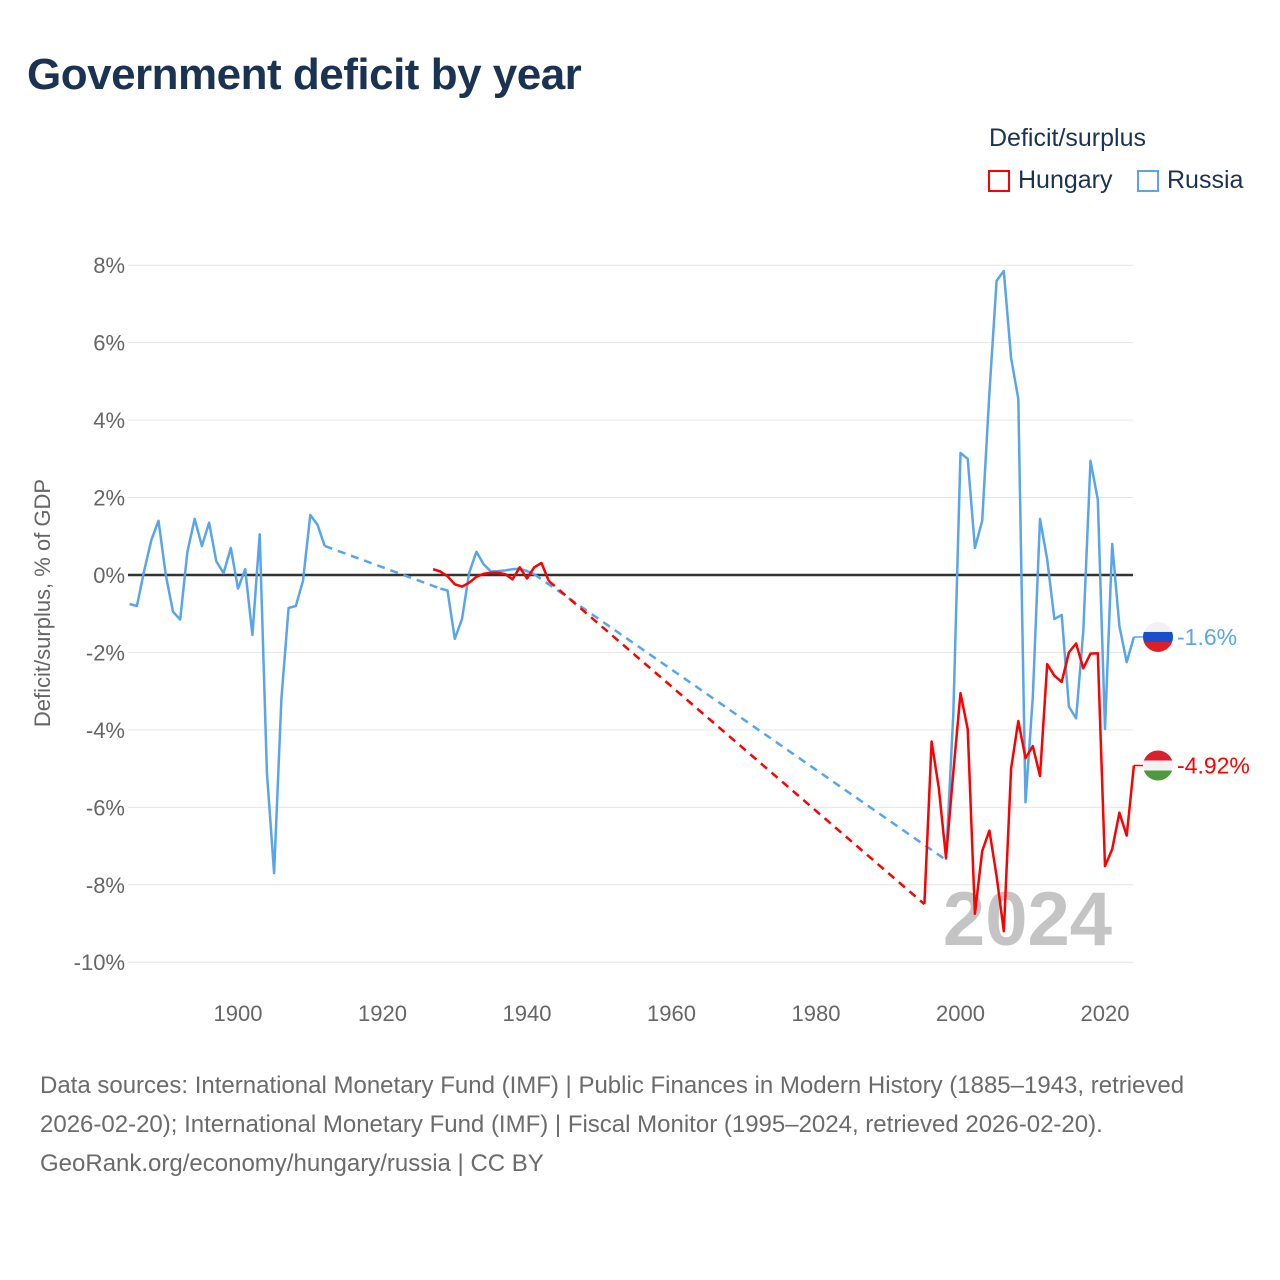 The width and height of the screenshot is (1280, 1280). What do you see at coordinates (105, 730) in the screenshot?
I see `y-tick-label: -4%` at bounding box center [105, 730].